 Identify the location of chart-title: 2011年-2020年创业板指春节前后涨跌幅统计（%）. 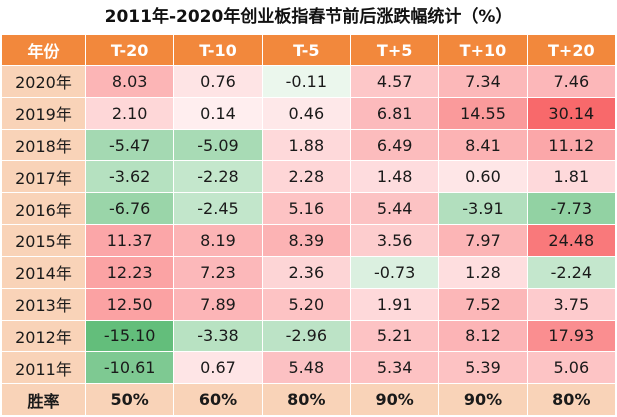
(308, 17).